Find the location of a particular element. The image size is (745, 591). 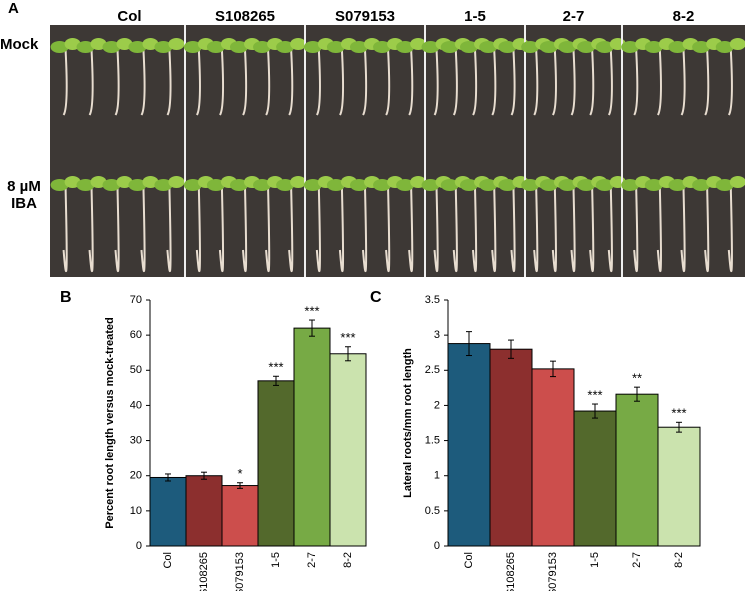

row-label: 8 µM IBA is located at coordinates (24, 195).